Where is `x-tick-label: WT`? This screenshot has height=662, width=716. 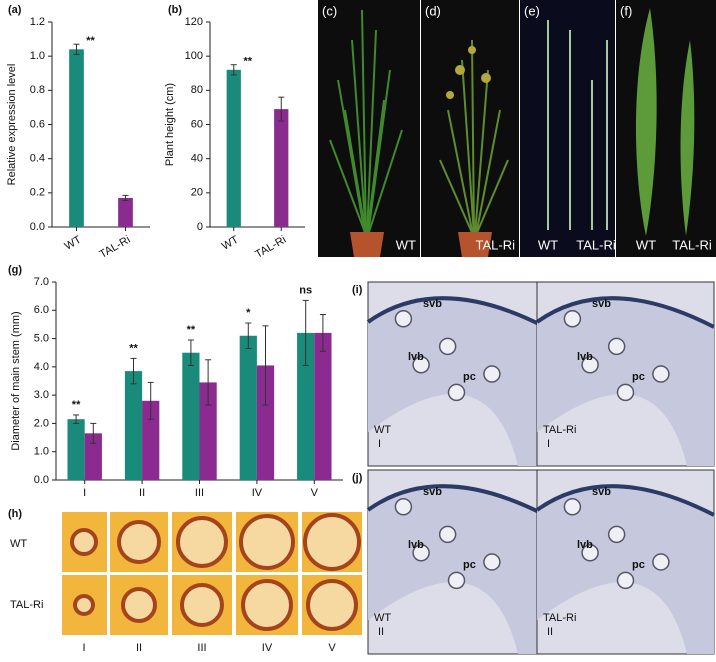
x-tick-label: WT is located at coordinates (230, 243).